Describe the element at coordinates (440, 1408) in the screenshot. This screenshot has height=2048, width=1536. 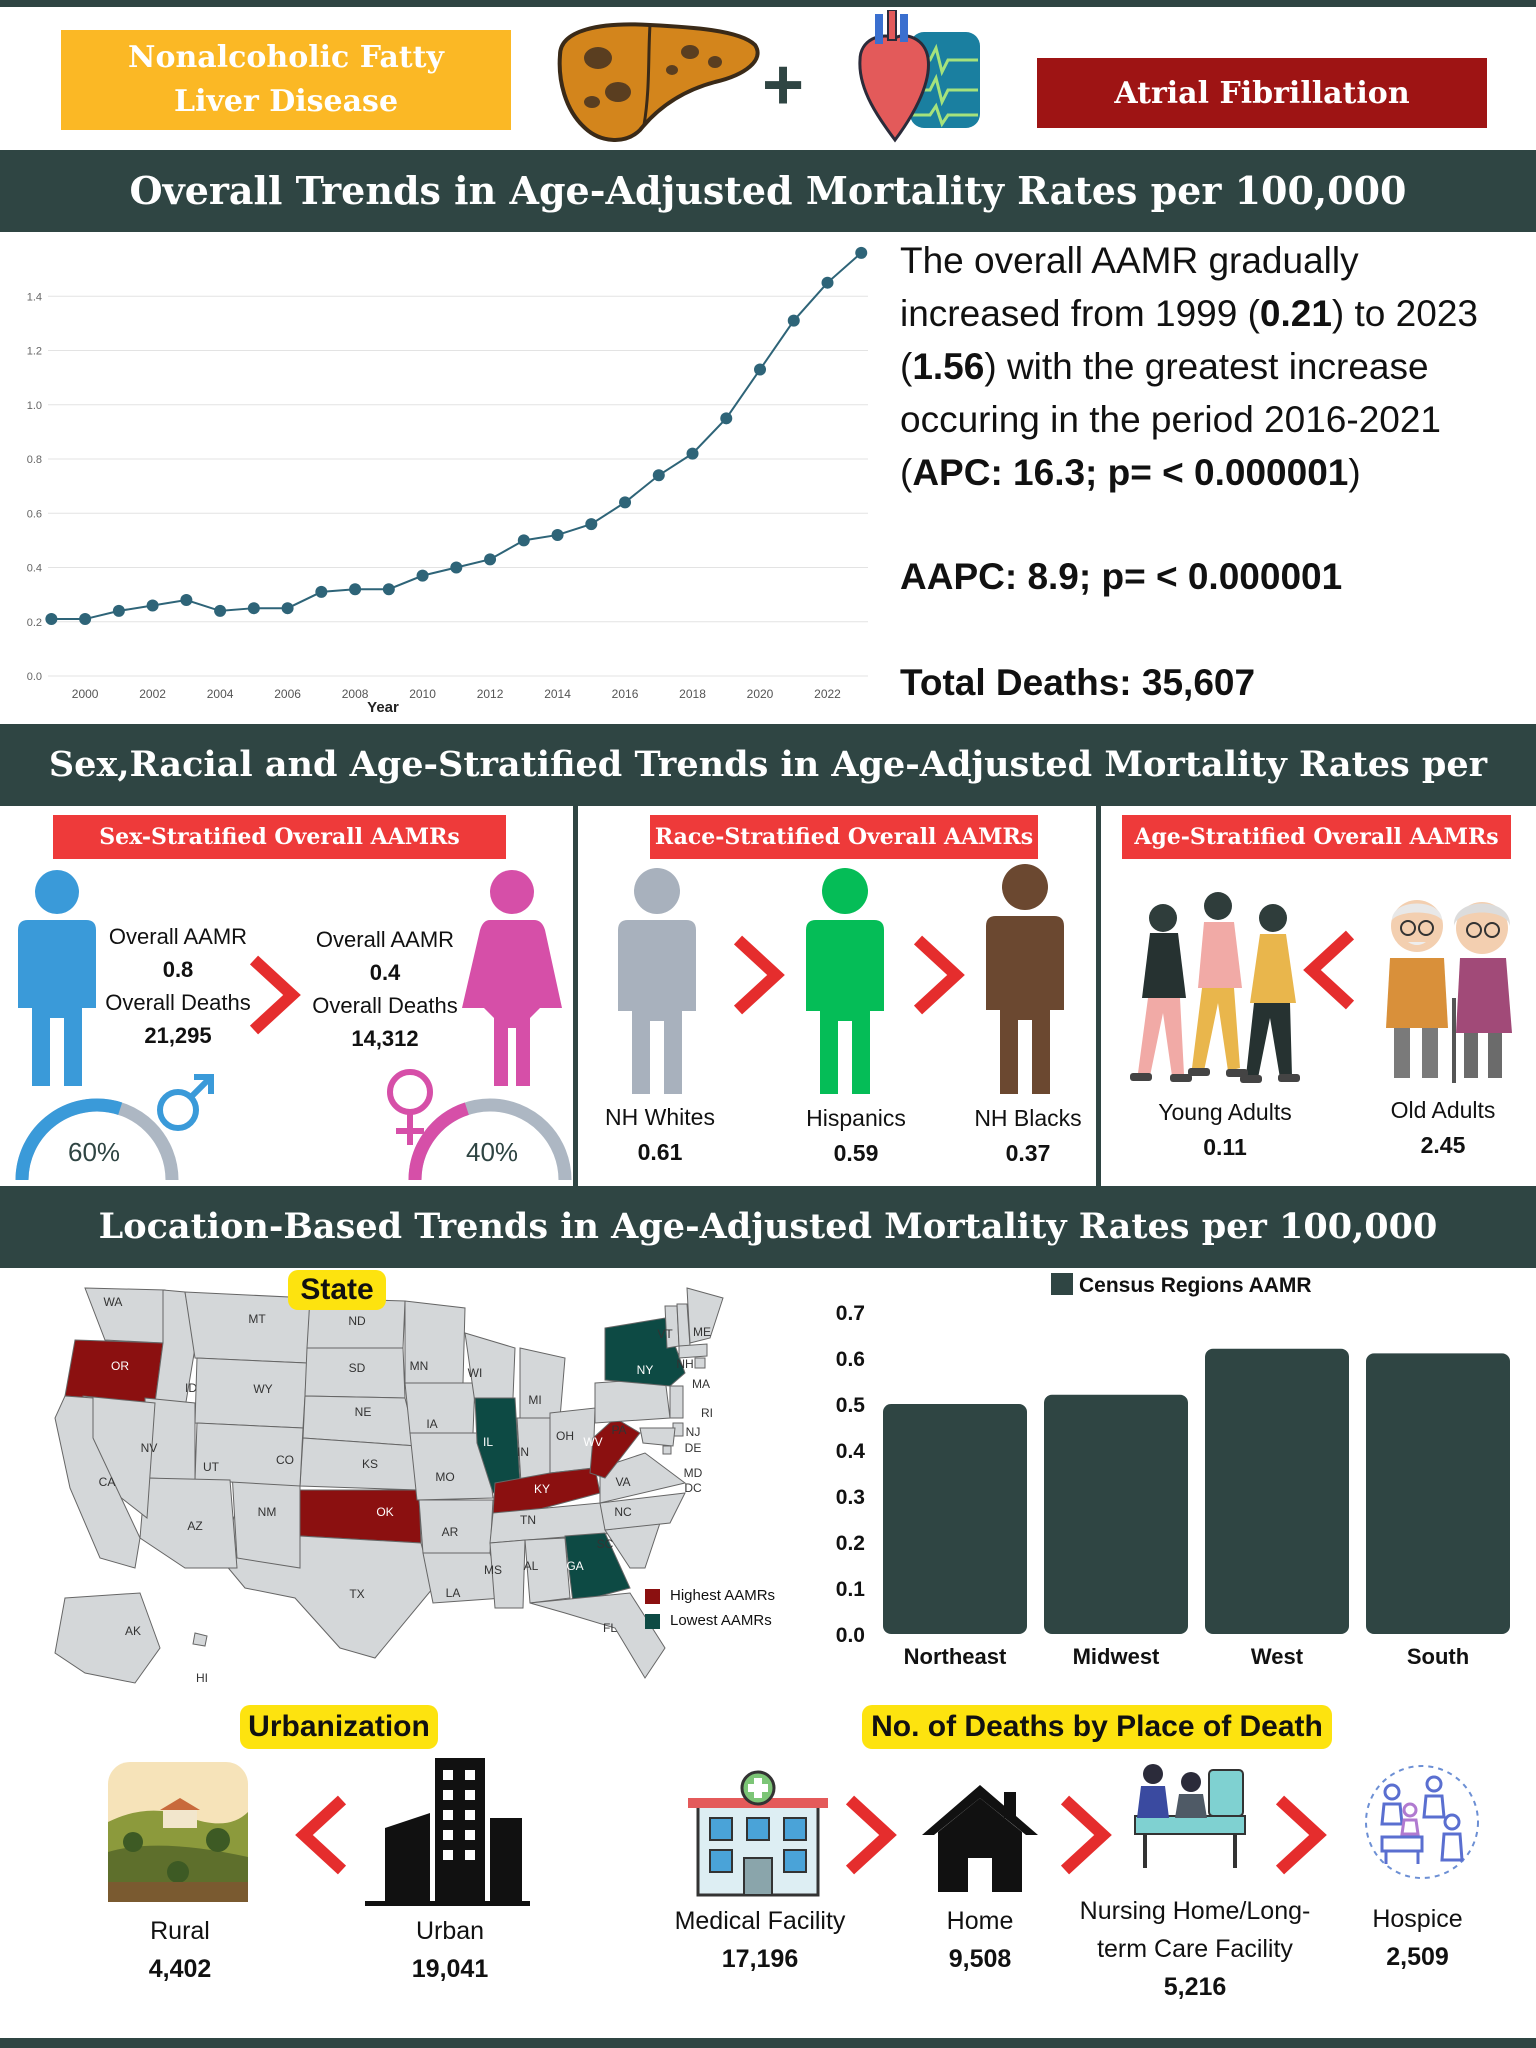
I see `state-ia` at that location.